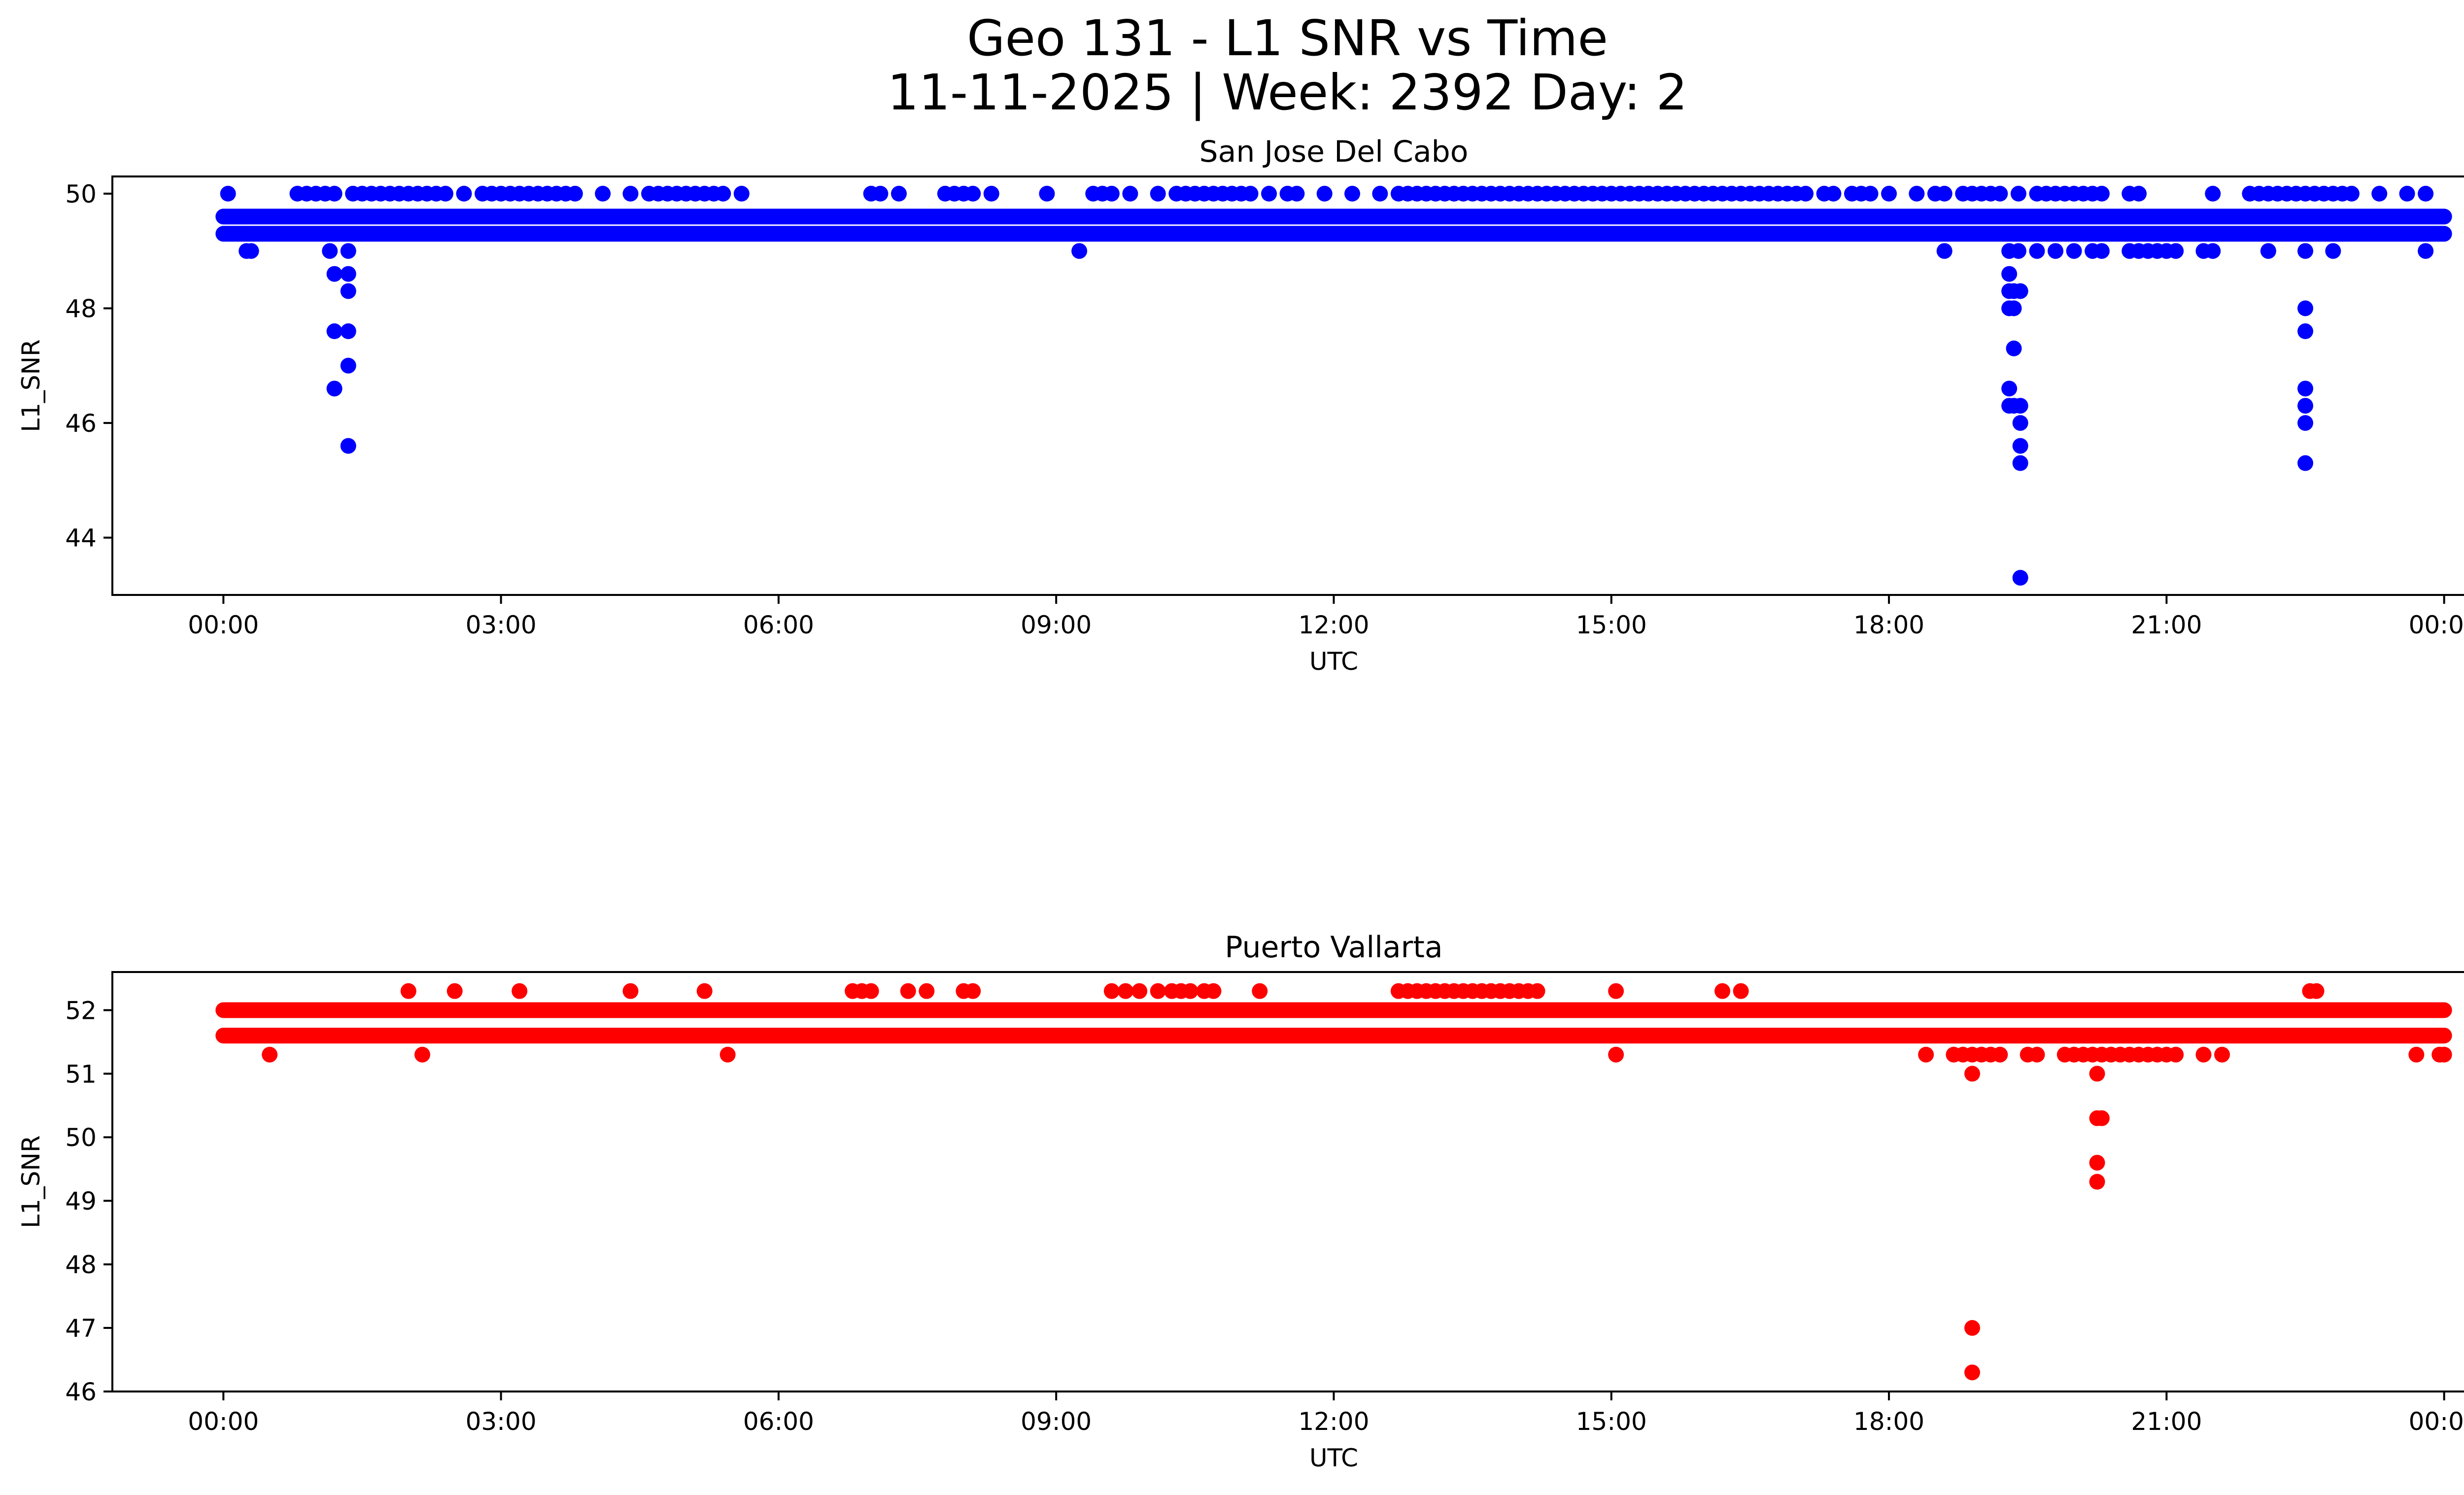 Image resolution: width=2464 pixels, height=1495 pixels. Describe the element at coordinates (31, 1181) in the screenshot. I see `y-axis-label: L1_SNR` at that location.